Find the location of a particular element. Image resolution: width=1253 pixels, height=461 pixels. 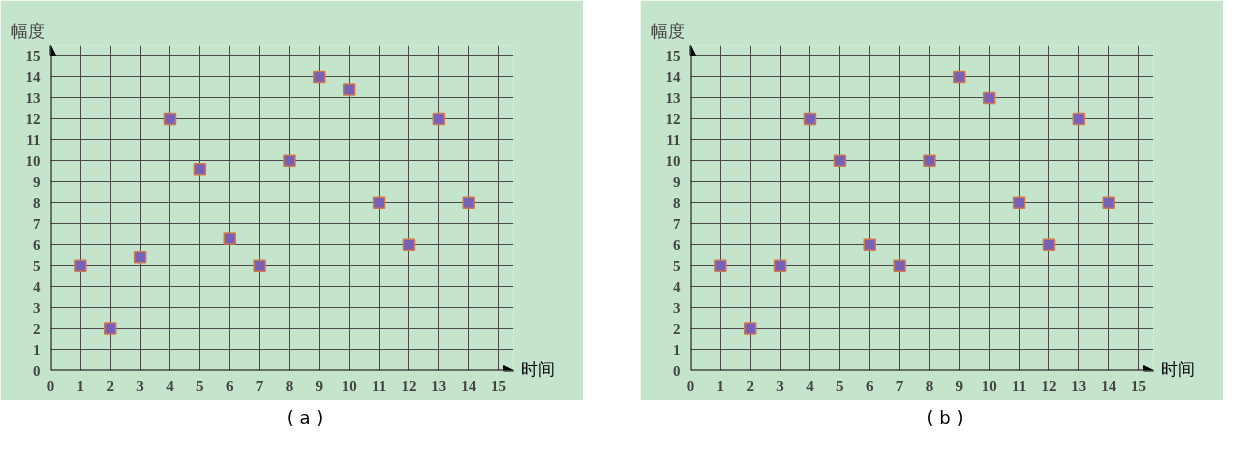

text: ( a ) is located at coordinates (305, 418).